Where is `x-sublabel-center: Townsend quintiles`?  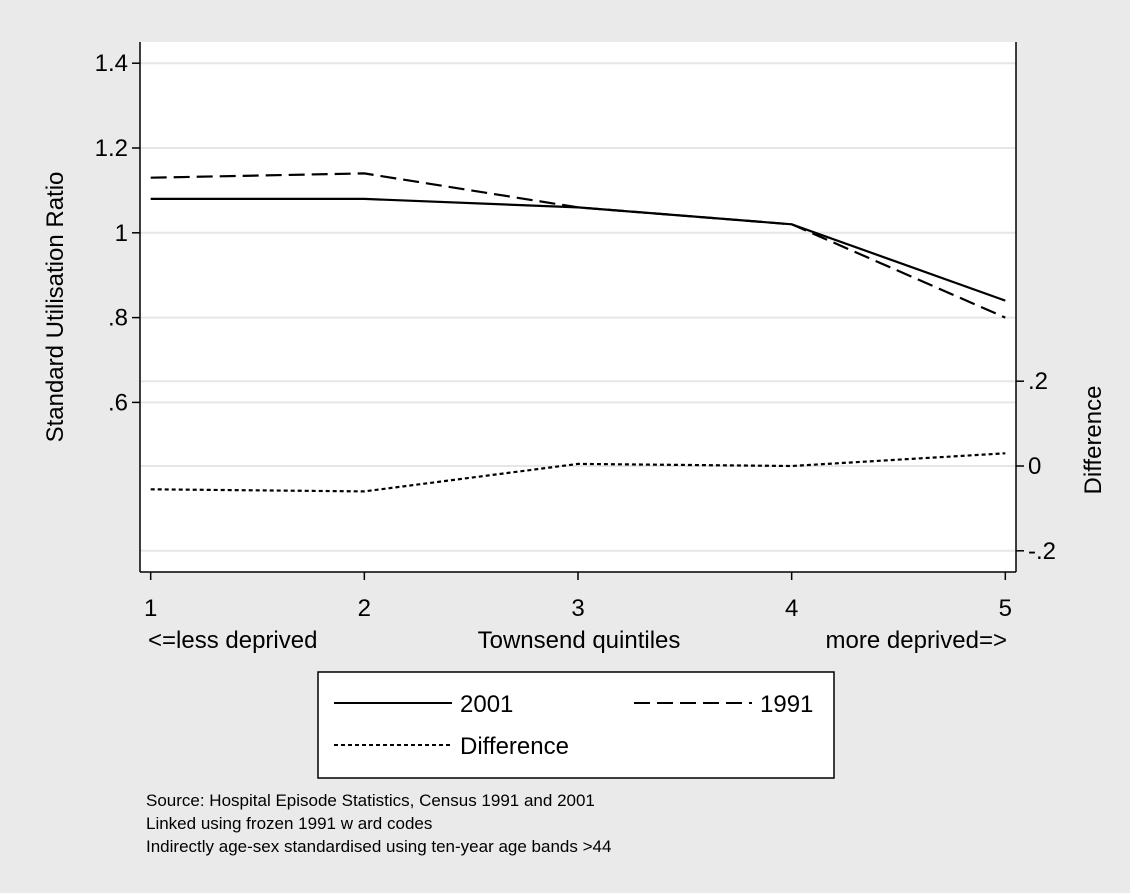
x-sublabel-center: Townsend quintiles is located at coordinates (579, 640).